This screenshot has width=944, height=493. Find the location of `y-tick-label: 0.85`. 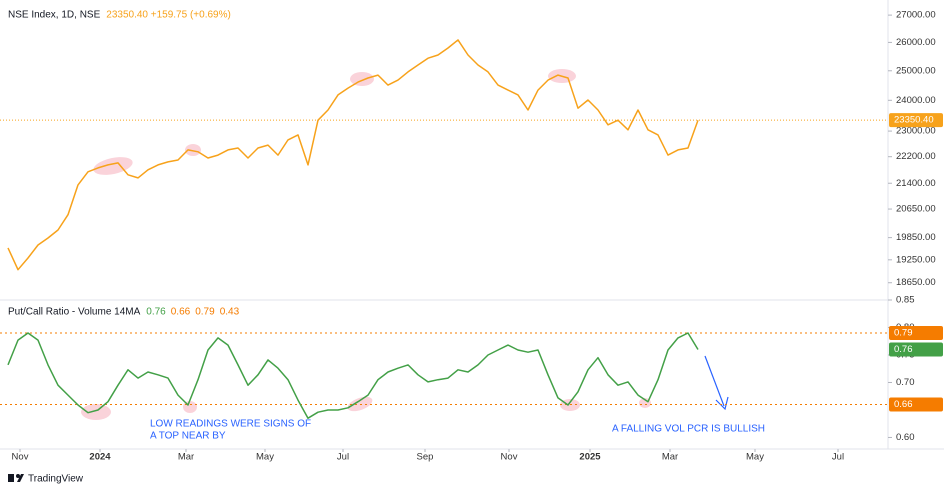

y-tick-label: 0.85 is located at coordinates (905, 300).